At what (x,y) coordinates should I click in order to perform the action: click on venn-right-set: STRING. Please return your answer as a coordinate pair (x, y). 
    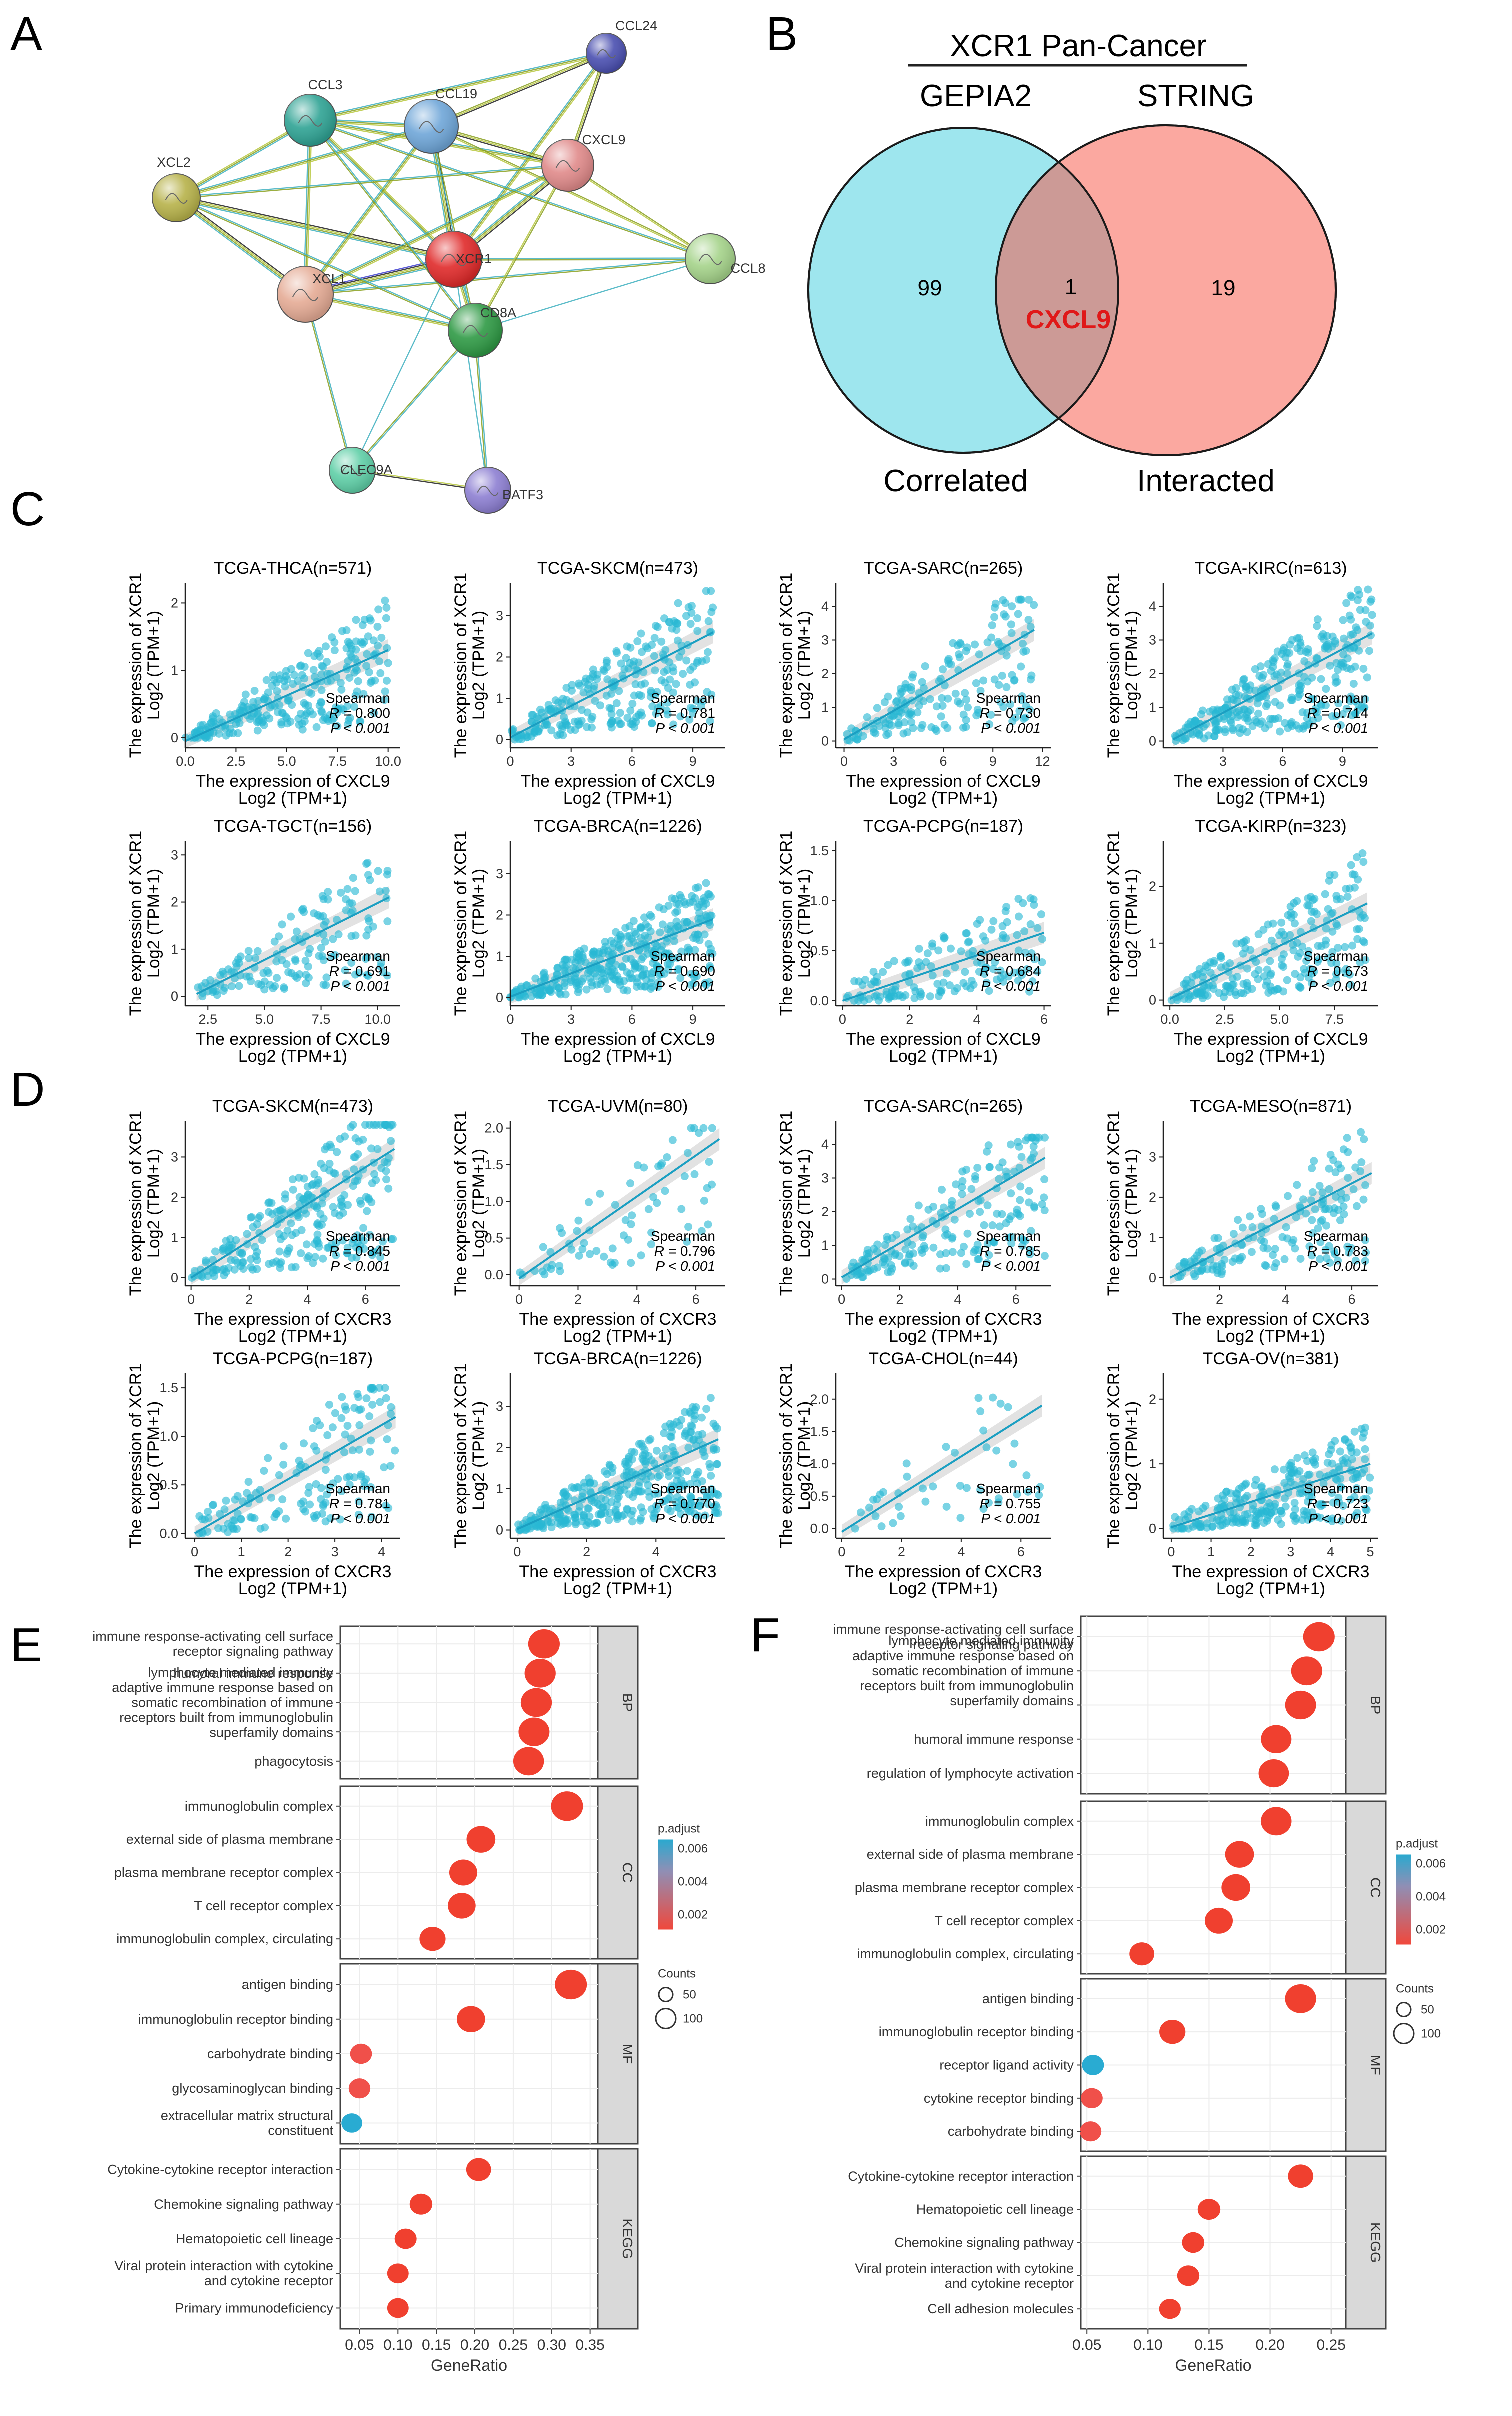
    Looking at the image, I should click on (1195, 96).